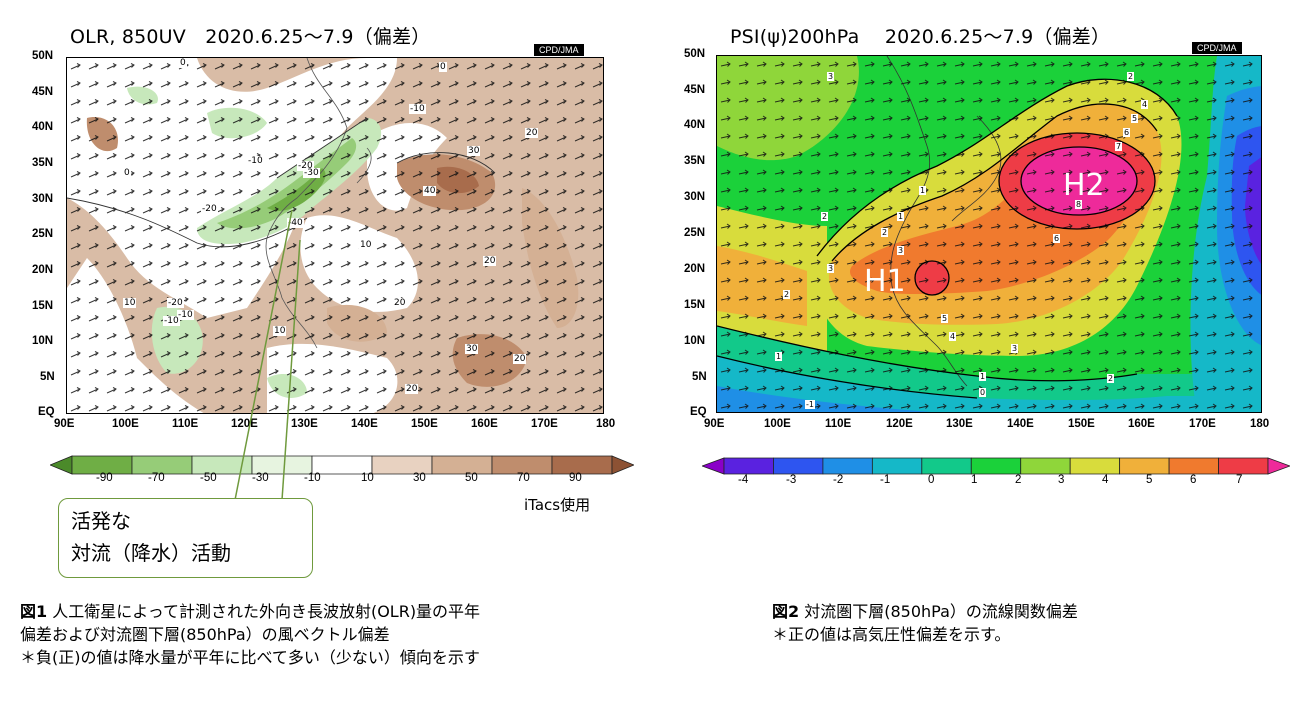 This screenshot has width=1304, height=722. I want to click on olr-colorbar, so click(342, 465).